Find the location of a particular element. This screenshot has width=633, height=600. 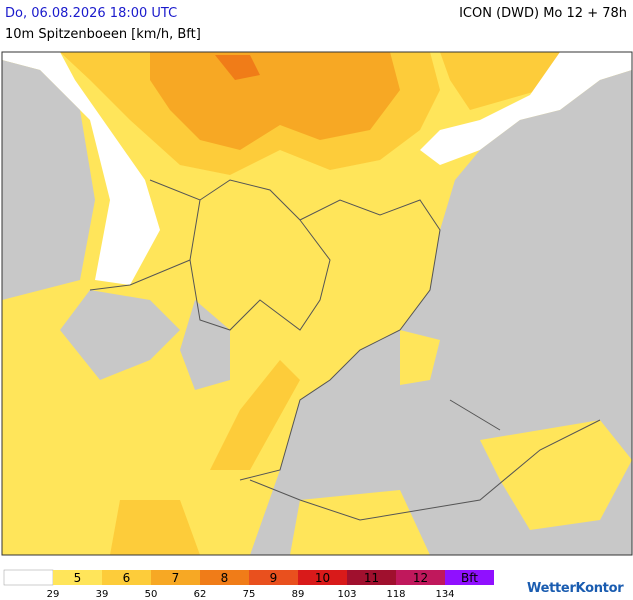

legend-threshold: 75 is located at coordinates (249, 594).